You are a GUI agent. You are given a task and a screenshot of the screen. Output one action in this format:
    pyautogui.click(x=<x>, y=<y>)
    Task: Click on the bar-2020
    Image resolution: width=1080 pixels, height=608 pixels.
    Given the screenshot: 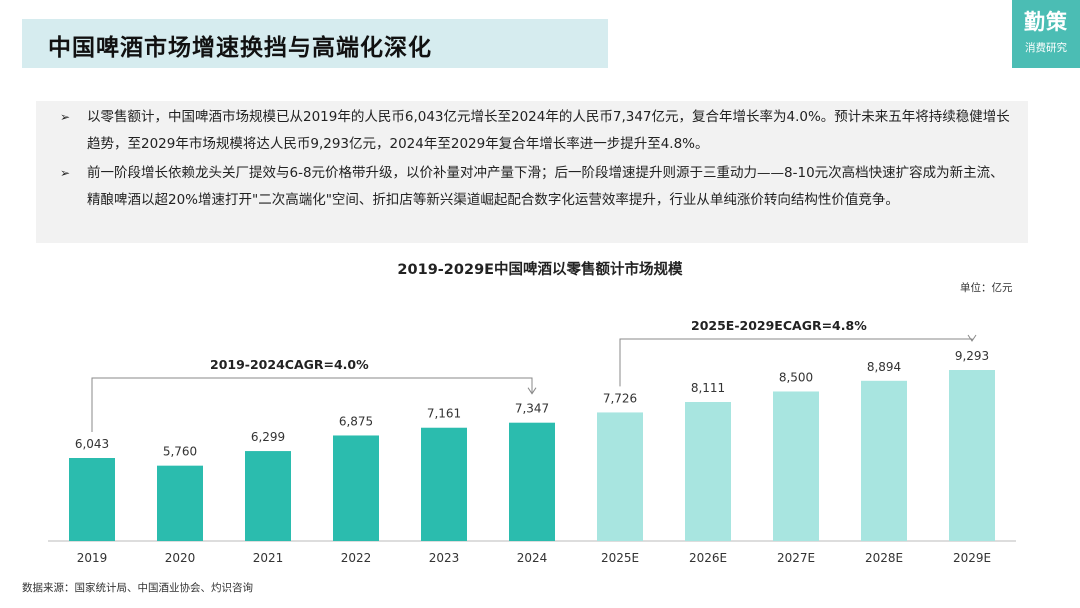 What is the action you would take?
    pyautogui.click(x=180, y=503)
    